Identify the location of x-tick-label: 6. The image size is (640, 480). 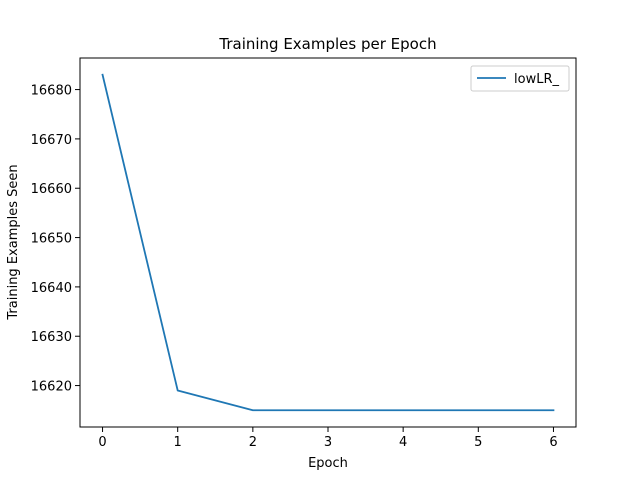
(553, 442).